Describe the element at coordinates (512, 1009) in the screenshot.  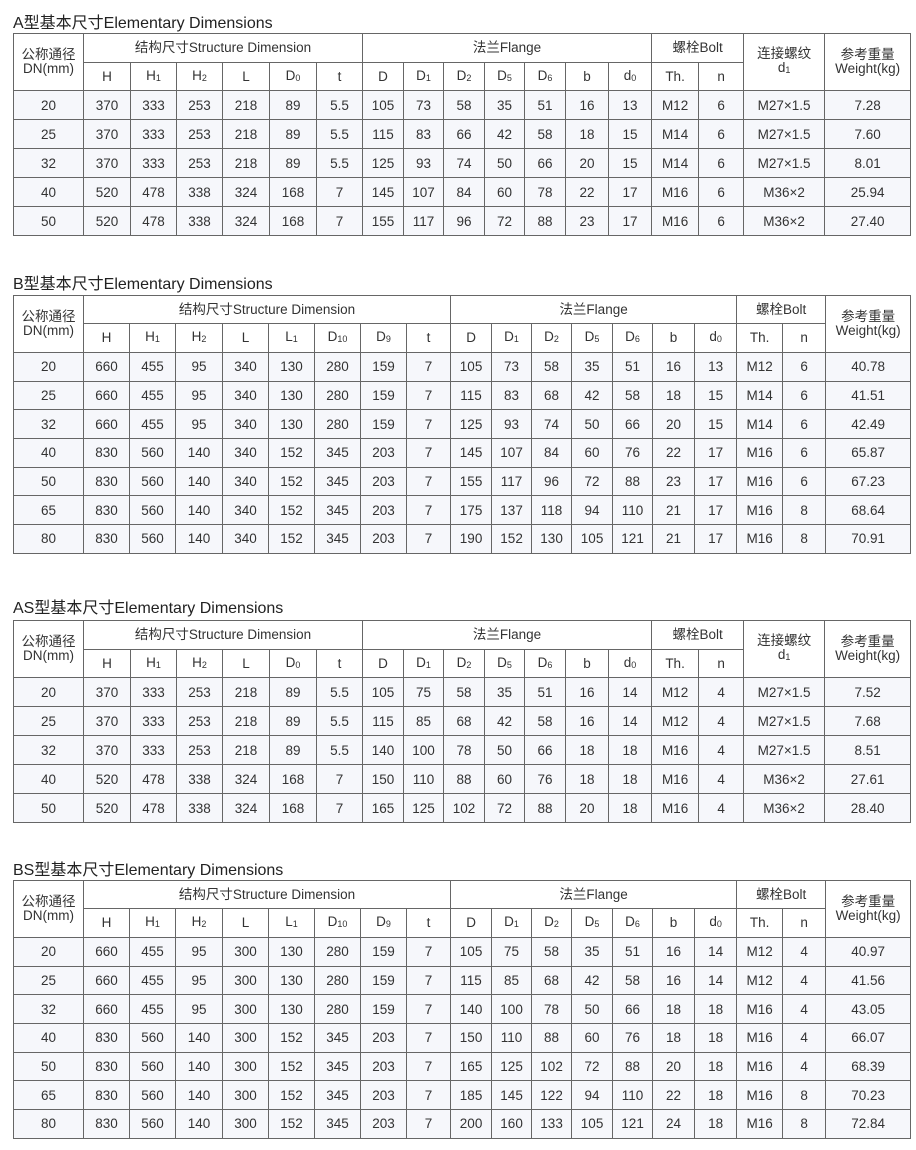
I see `value-cell: 100` at that location.